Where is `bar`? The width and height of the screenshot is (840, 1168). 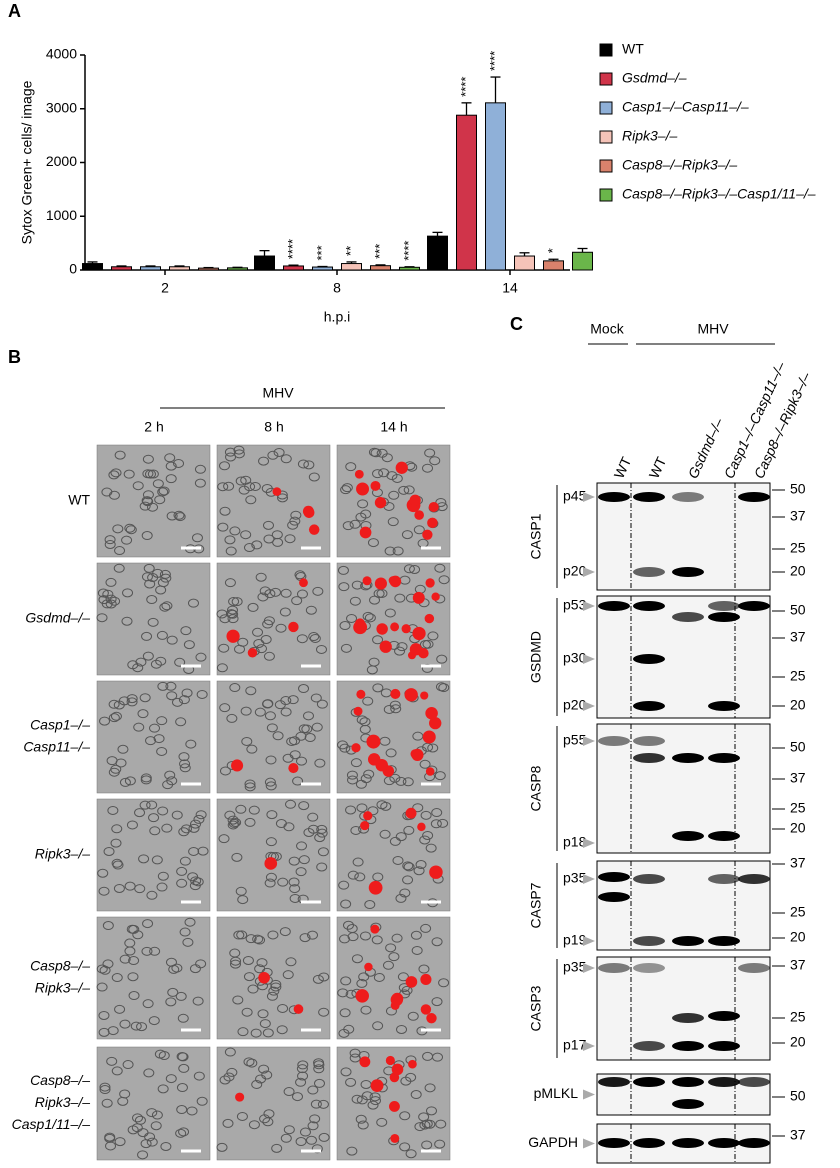 bar is located at coordinates (466, 192).